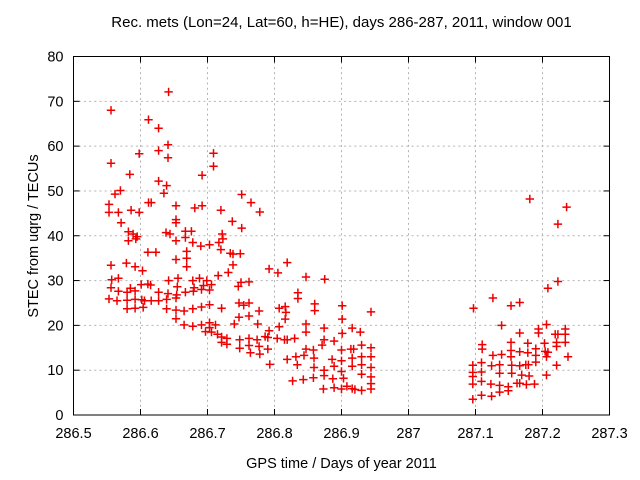 This screenshot has height=480, width=640. I want to click on x-tick-label: 286.9, so click(341, 434).